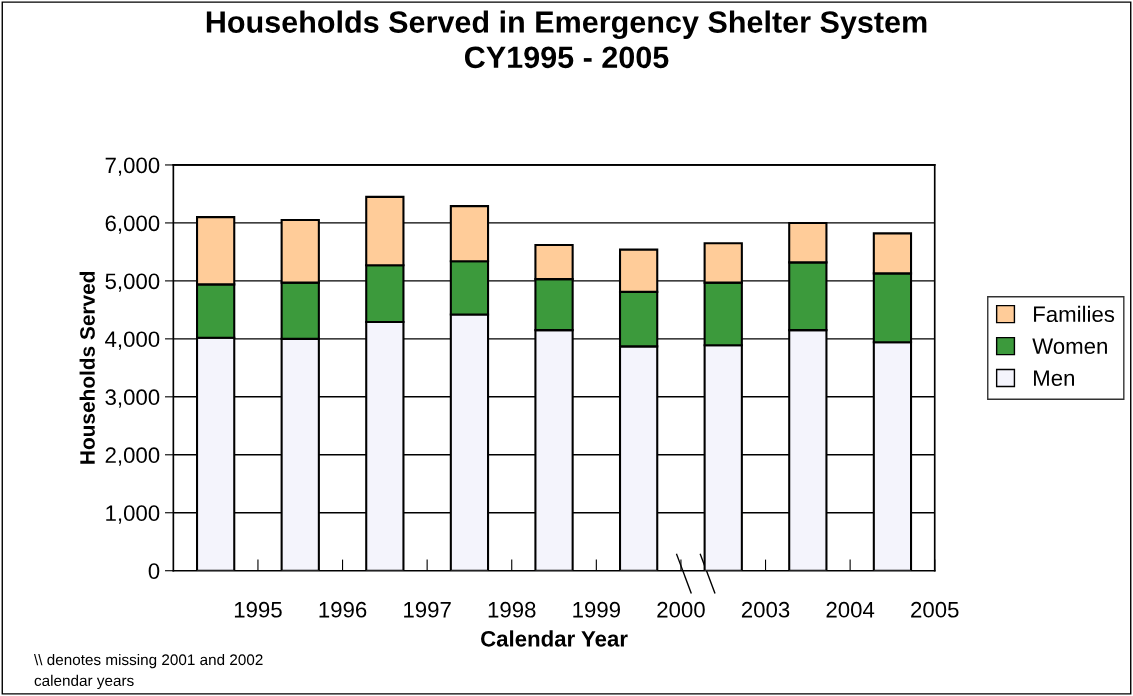 This screenshot has width=1133, height=696. I want to click on y-tick-label: 1,000, so click(133, 514).